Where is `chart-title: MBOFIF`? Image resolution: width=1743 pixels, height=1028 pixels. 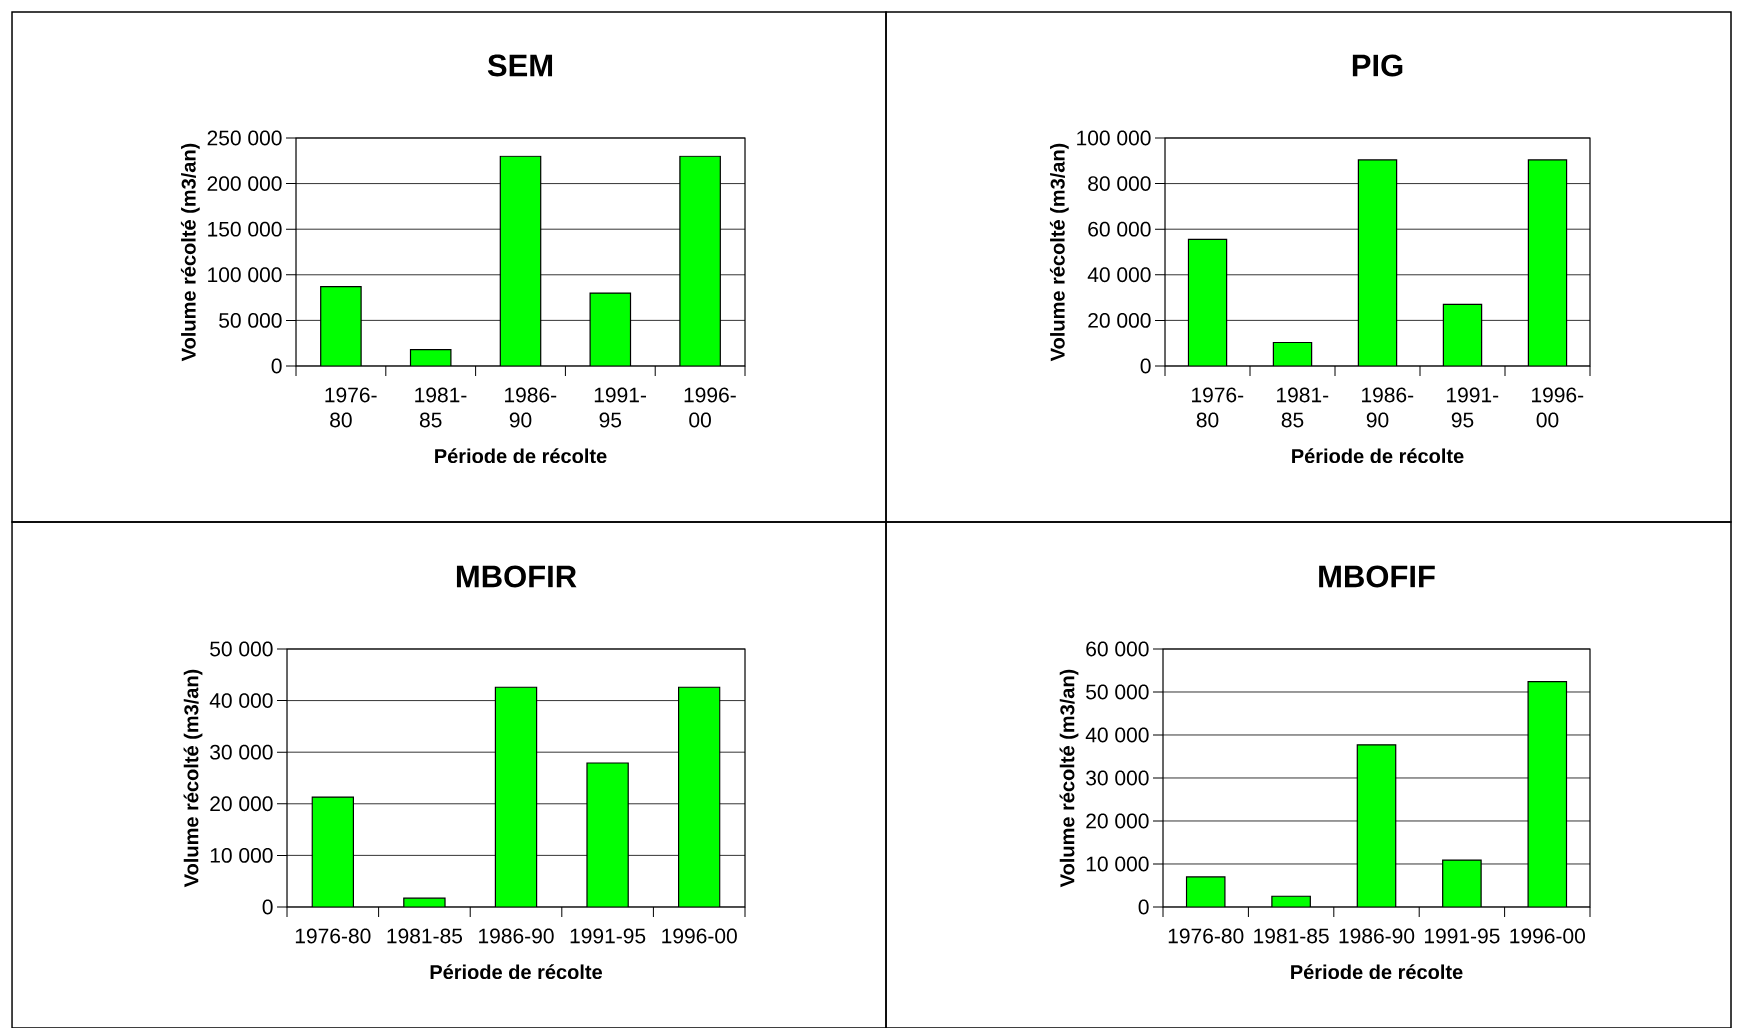 chart-title: MBOFIF is located at coordinates (1377, 576).